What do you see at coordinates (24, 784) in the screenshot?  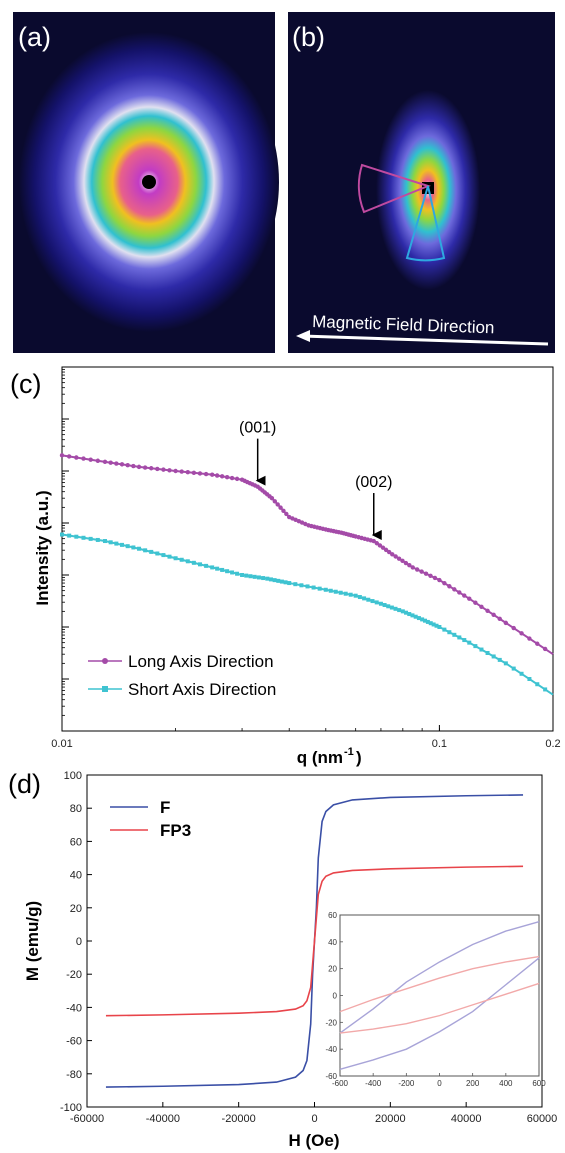 I see `panel-d-label: (d)` at bounding box center [24, 784].